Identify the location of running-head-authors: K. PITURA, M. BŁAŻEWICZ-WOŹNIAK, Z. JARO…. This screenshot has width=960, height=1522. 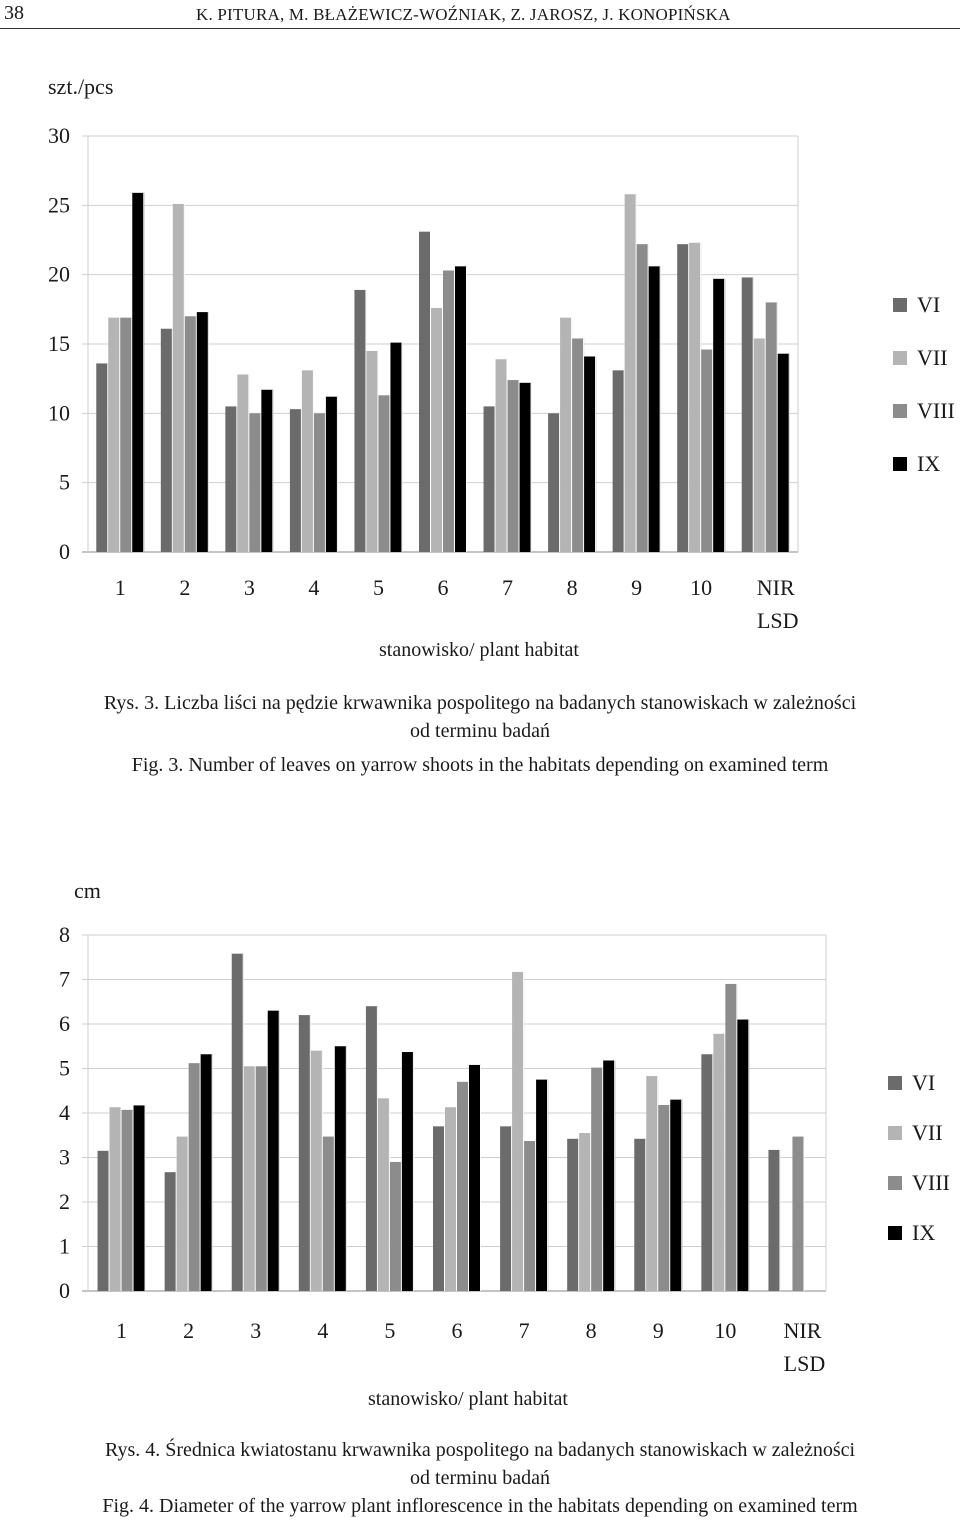
(463, 14).